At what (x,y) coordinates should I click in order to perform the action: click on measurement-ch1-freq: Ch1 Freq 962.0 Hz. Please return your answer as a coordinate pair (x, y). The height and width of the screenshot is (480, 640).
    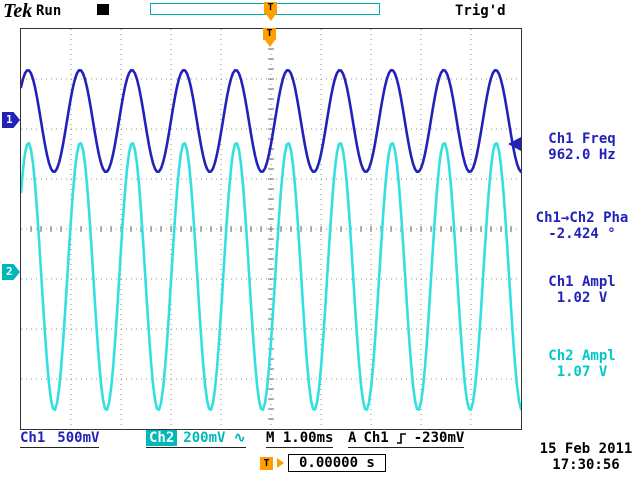
    Looking at the image, I should click on (582, 147).